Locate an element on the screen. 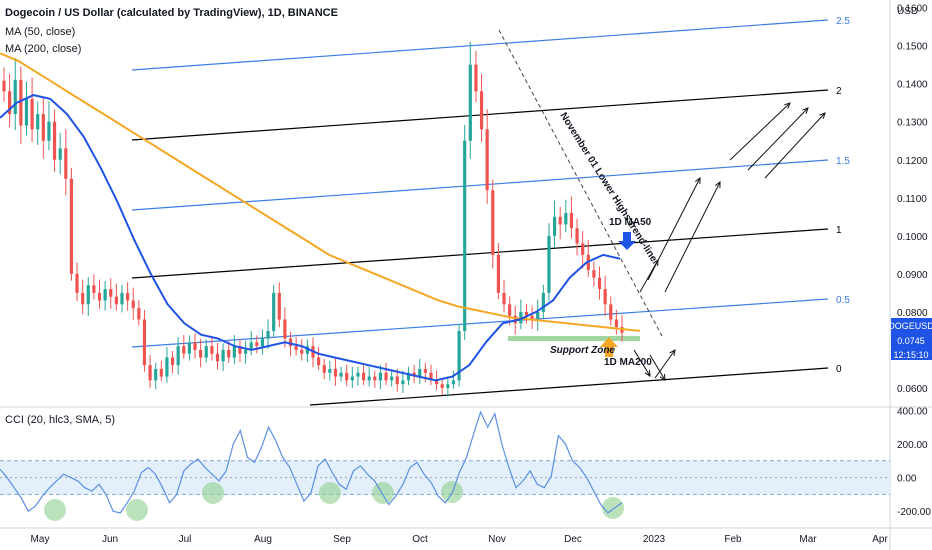 This screenshot has width=932, height=550. ma200-legend: MA (200, close) is located at coordinates (43, 49).